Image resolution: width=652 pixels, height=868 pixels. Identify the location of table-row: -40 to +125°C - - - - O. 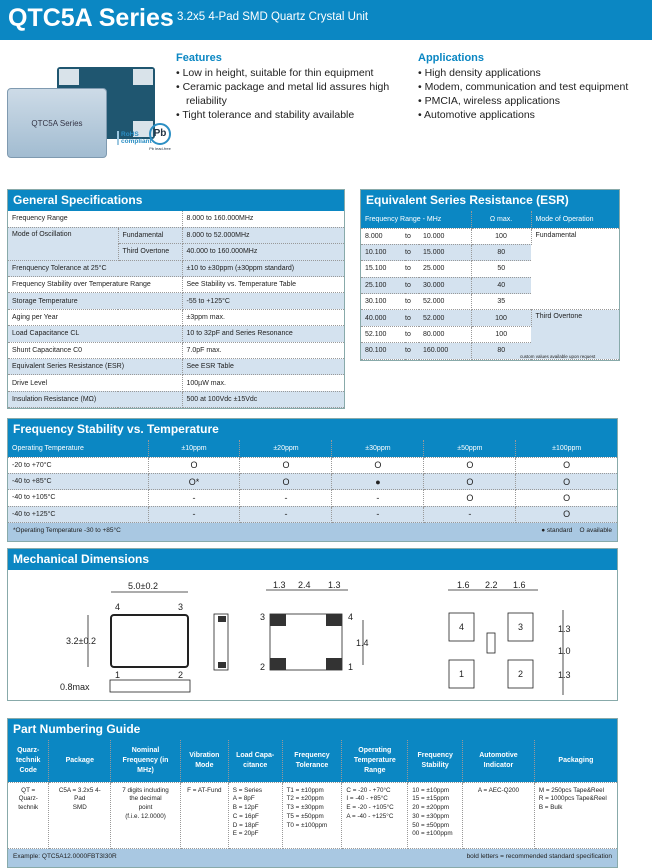
(312, 515).